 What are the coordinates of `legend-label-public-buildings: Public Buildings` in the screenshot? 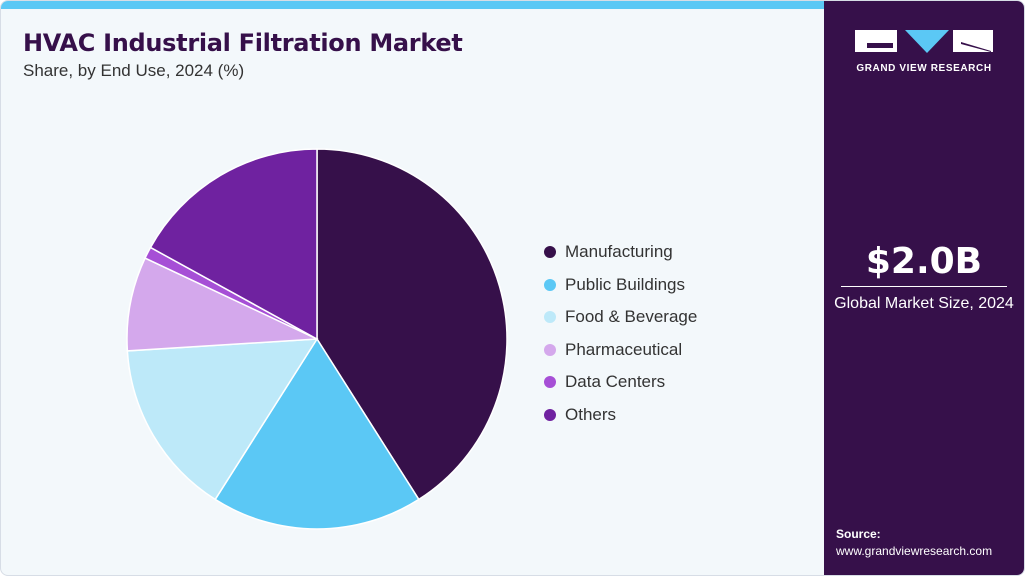 It's located at (625, 284).